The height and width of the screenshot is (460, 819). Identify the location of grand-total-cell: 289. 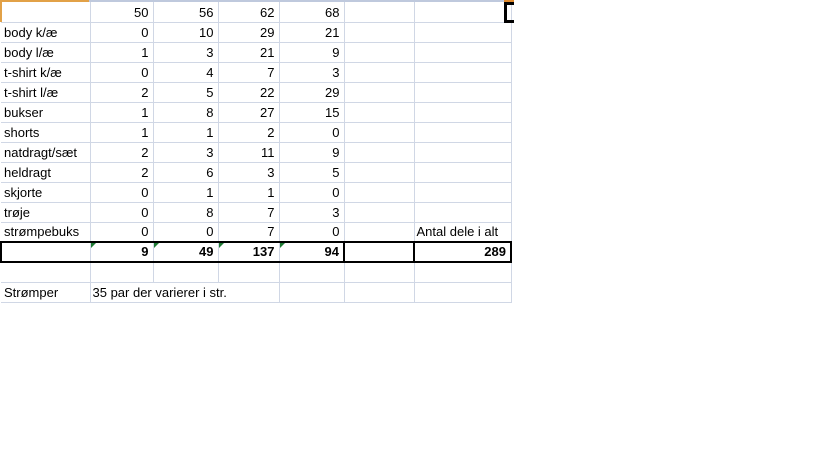
(462, 252).